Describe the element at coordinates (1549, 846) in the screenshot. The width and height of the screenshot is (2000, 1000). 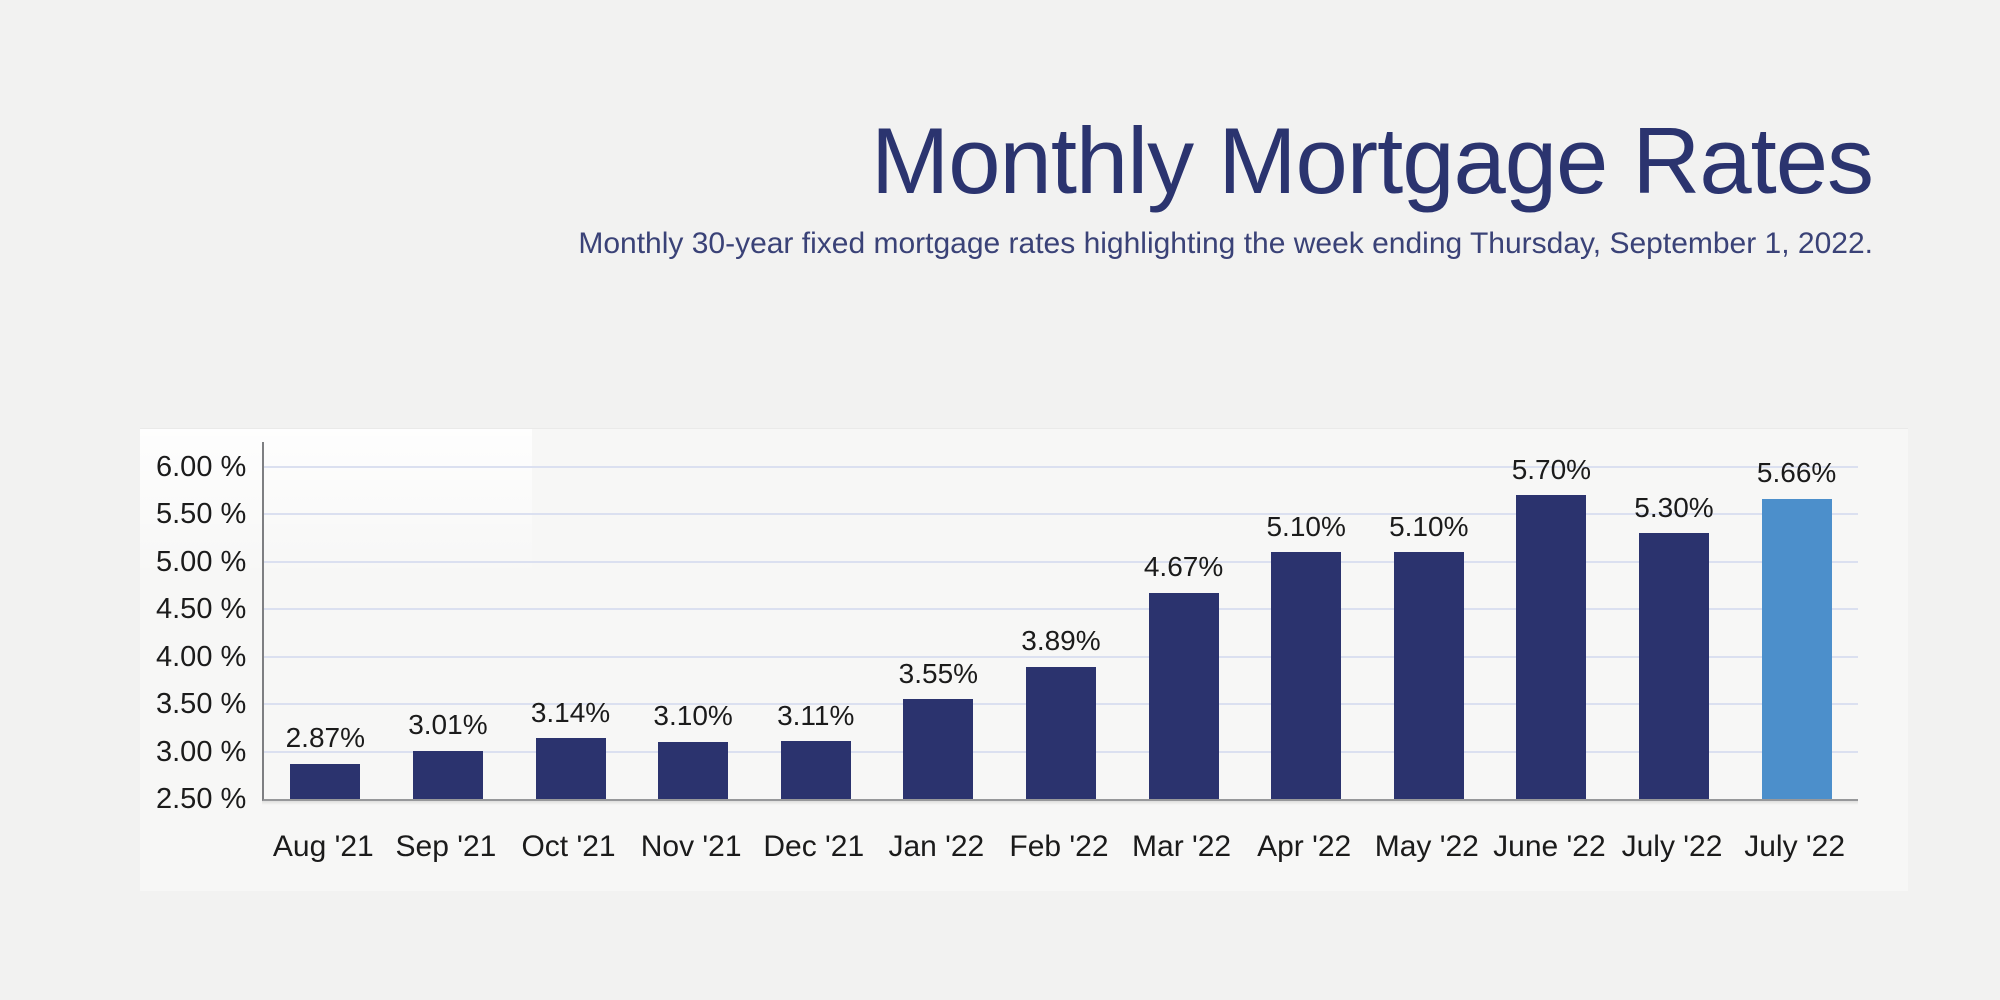
I see `x-tick-label: June '22` at that location.